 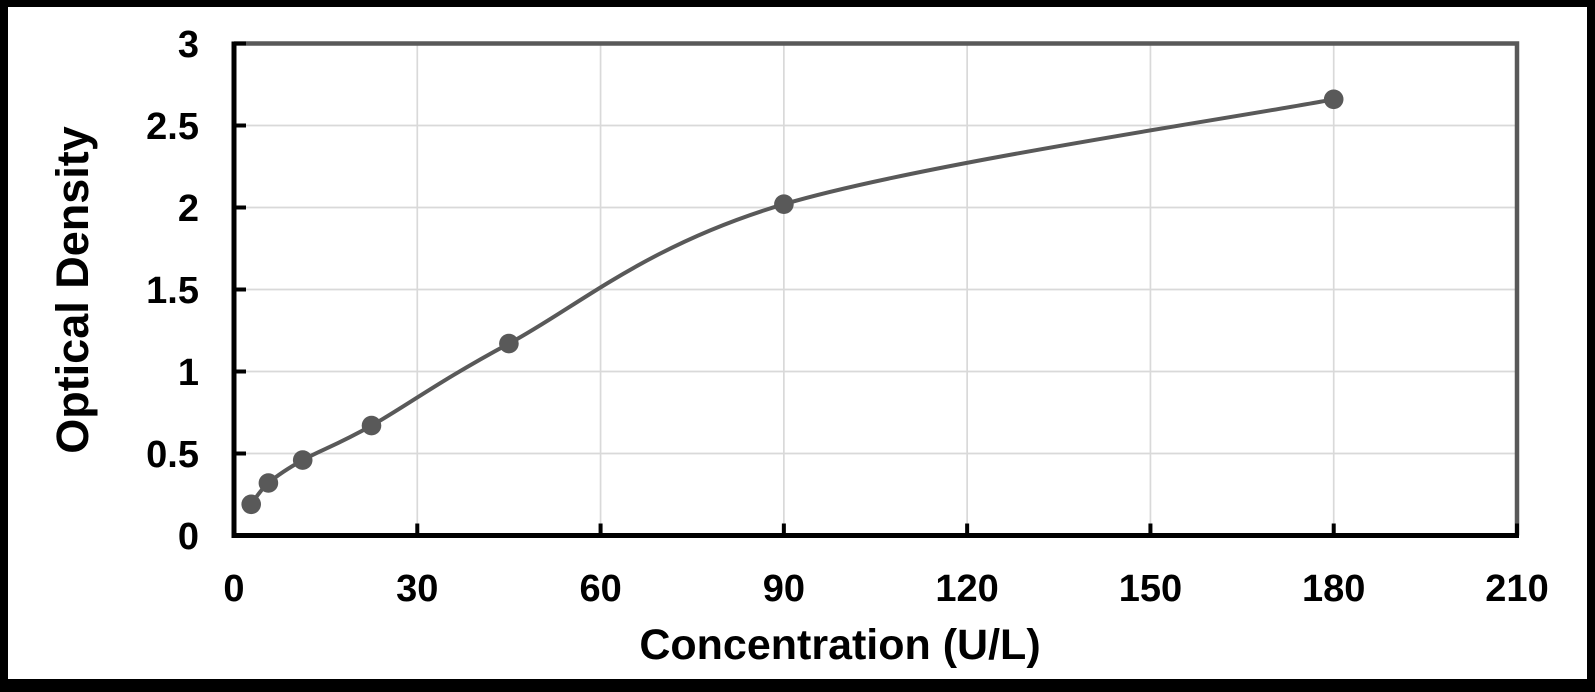 What do you see at coordinates (172, 127) in the screenshot?
I see `y-tick-label: 2.5` at bounding box center [172, 127].